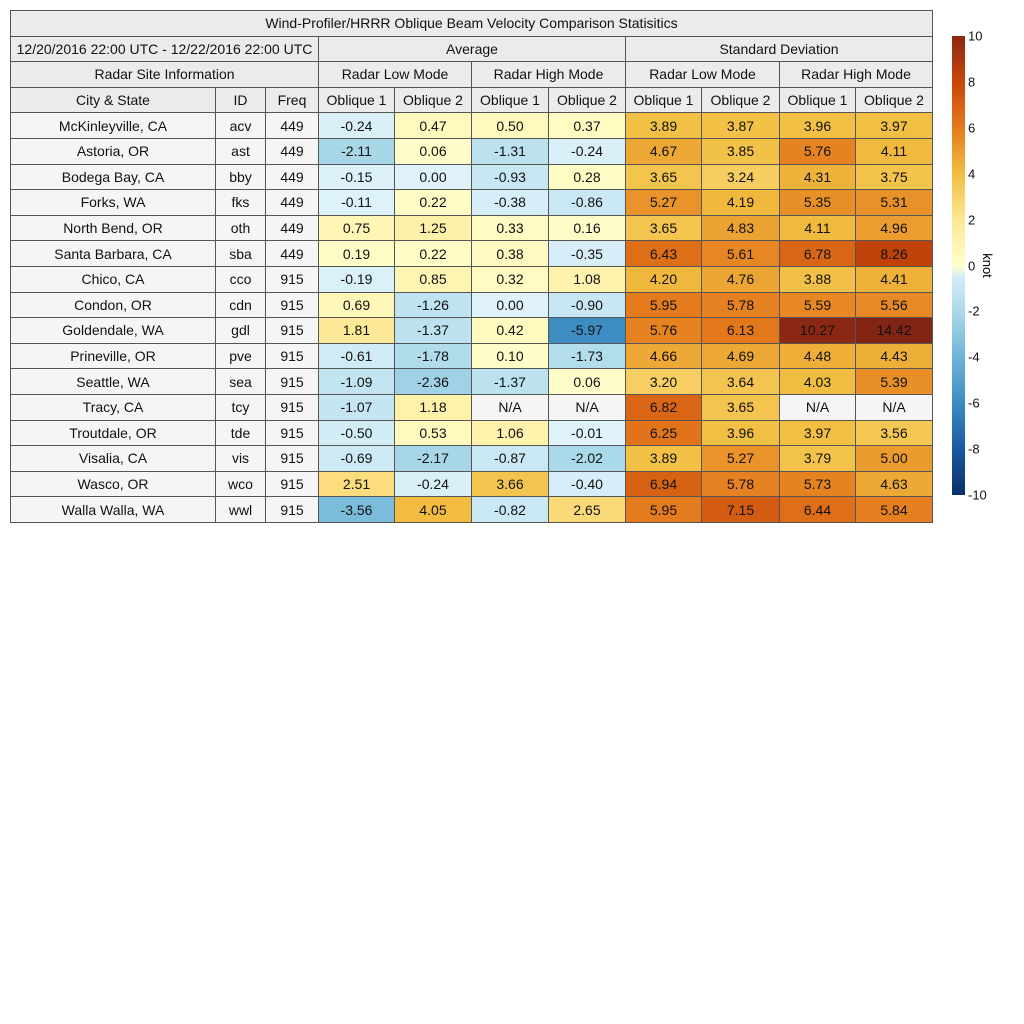  I want to click on value-cell: -0.93, so click(510, 177).